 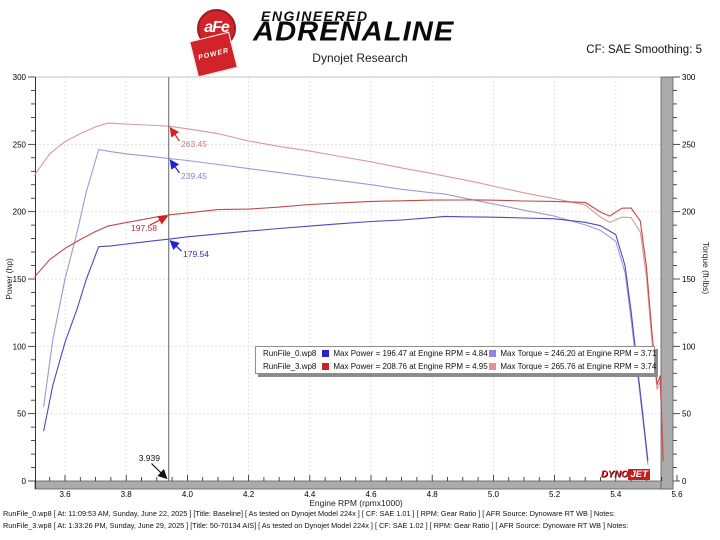 I want to click on jet-text: JET, so click(x=639, y=474).